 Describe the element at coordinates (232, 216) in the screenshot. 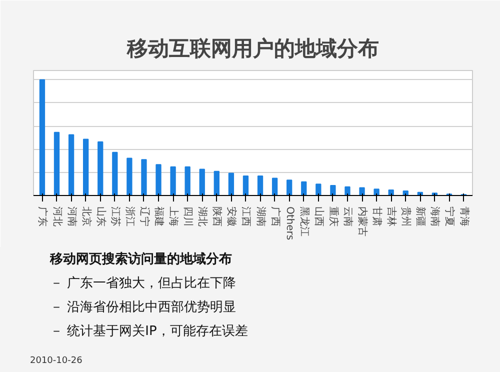

I see `x-tick-label: 安徽` at that location.